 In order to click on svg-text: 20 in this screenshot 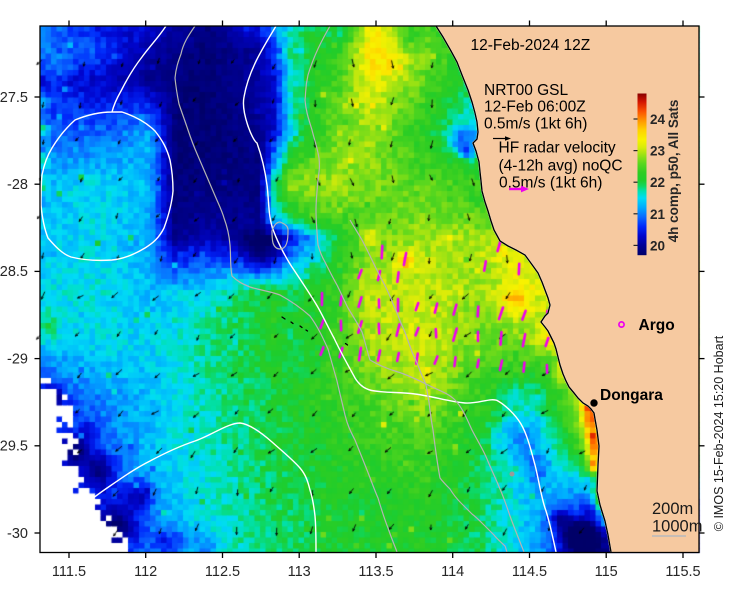, I will do `click(657, 245)`.